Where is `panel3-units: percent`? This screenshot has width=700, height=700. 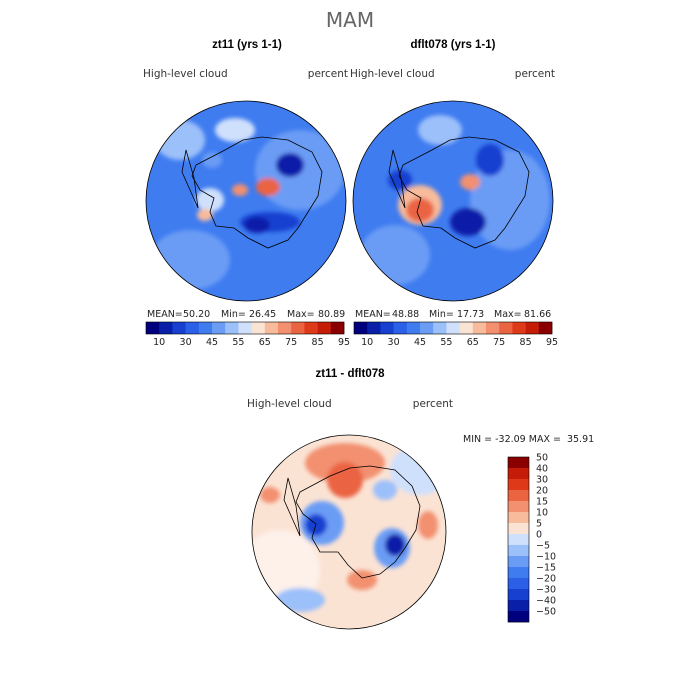
panel3-units: percent is located at coordinates (433, 404).